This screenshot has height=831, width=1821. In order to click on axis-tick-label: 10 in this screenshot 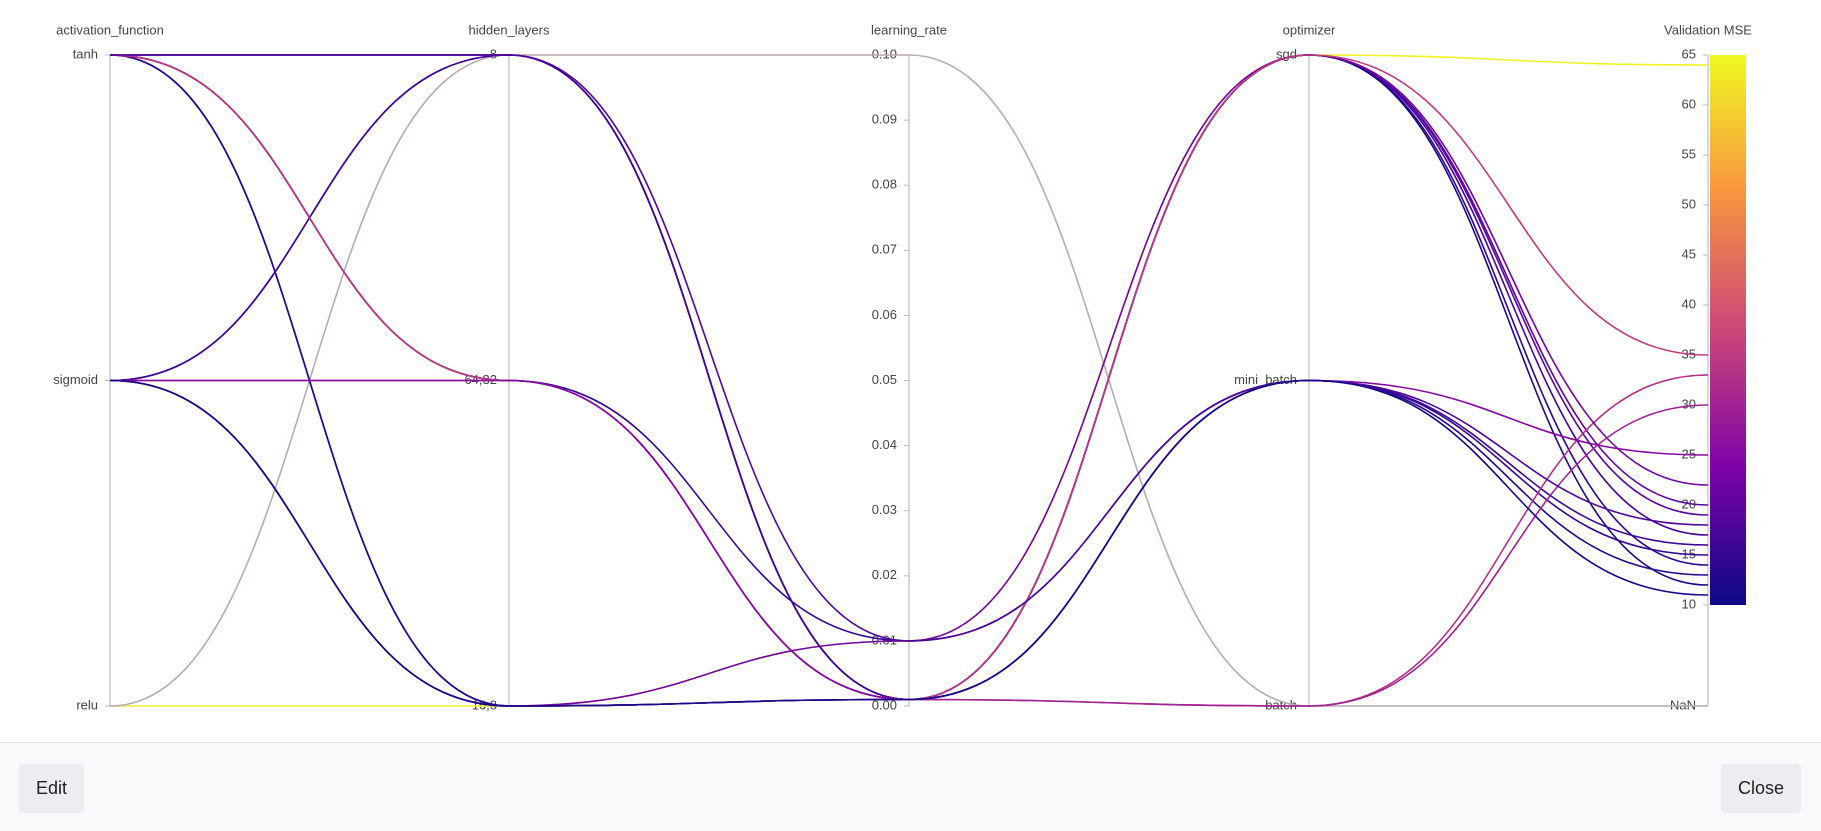, I will do `click(1689, 603)`.